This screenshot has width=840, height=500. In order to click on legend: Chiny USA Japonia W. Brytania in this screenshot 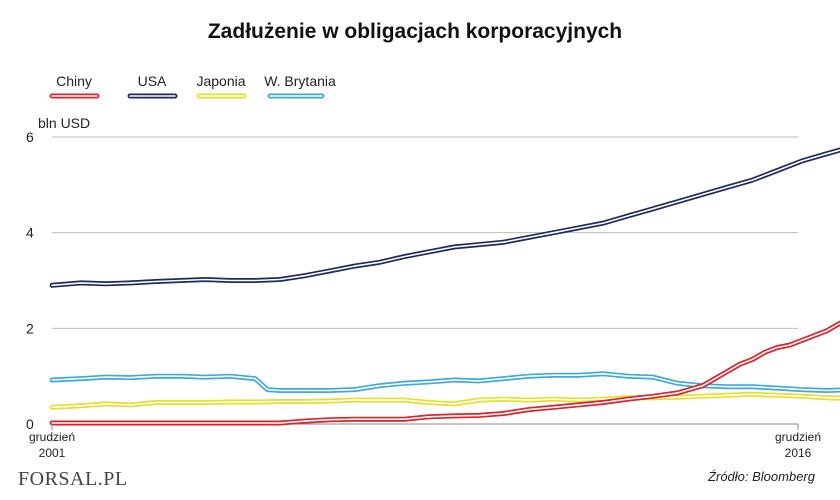, I will do `click(192, 86)`.